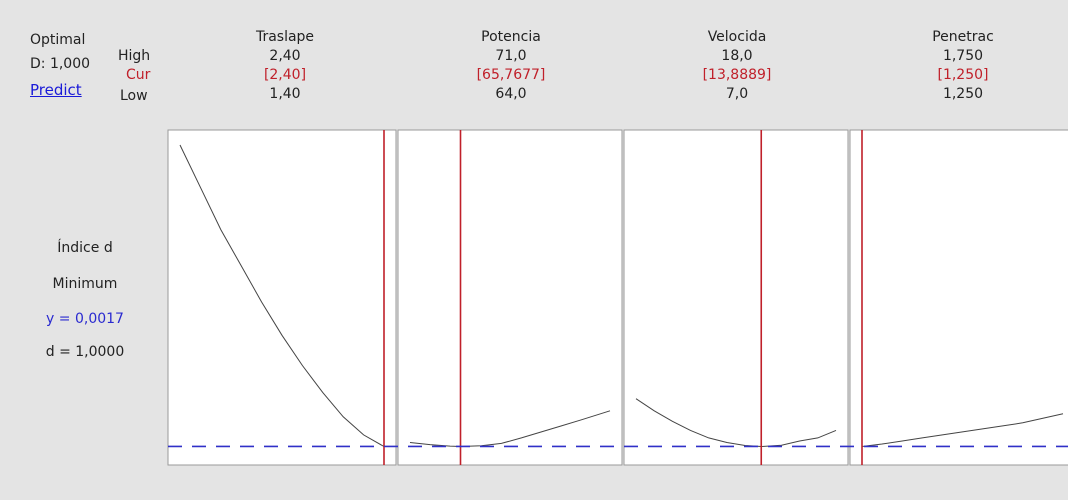  What do you see at coordinates (963, 94) in the screenshot?
I see `factor-low: 1,250` at bounding box center [963, 94].